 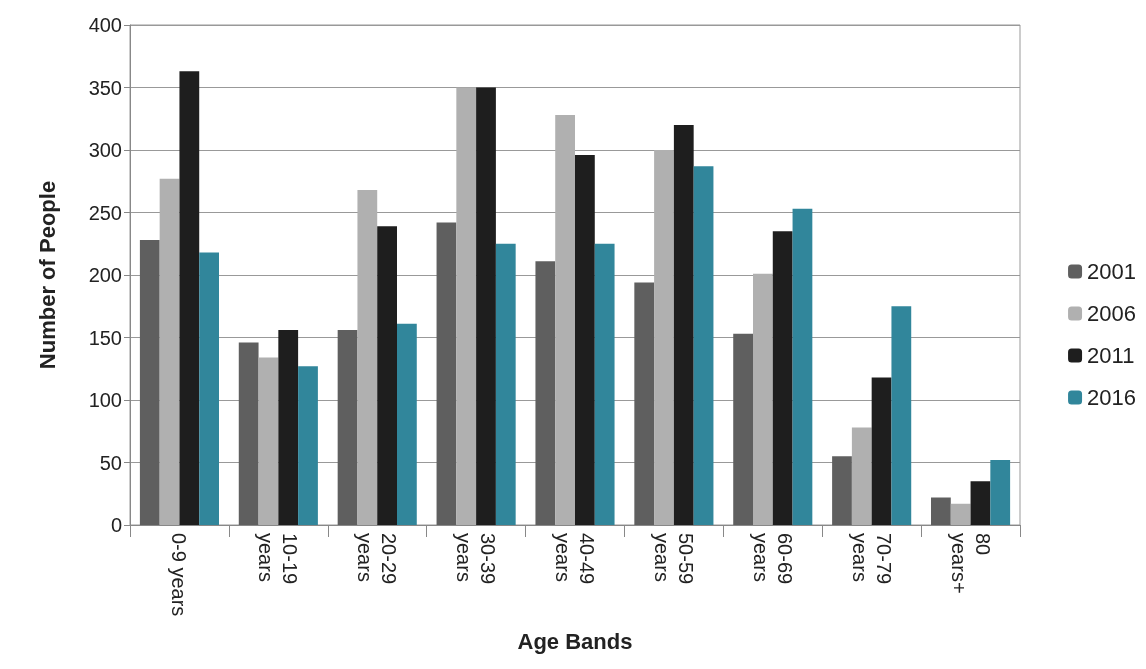 What do you see at coordinates (110, 462) in the screenshot?
I see `y-tick-label: 50` at bounding box center [110, 462].